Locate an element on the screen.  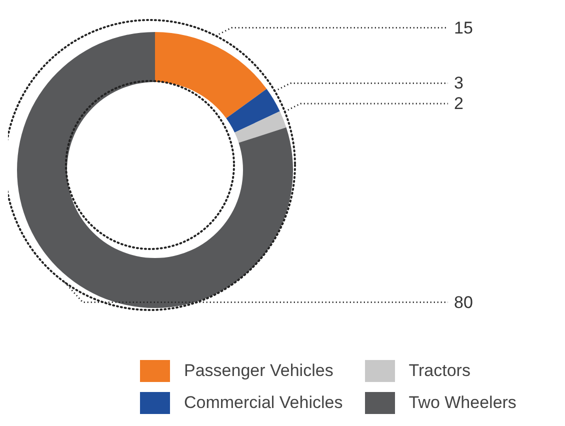
data-label: 2 is located at coordinates (459, 104).